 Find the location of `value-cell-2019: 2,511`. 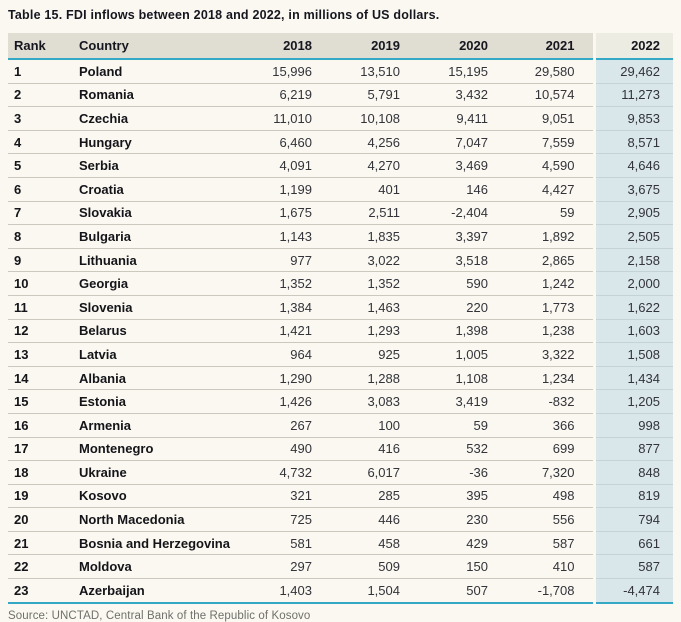

value-cell-2019: 2,511 is located at coordinates (374, 213).